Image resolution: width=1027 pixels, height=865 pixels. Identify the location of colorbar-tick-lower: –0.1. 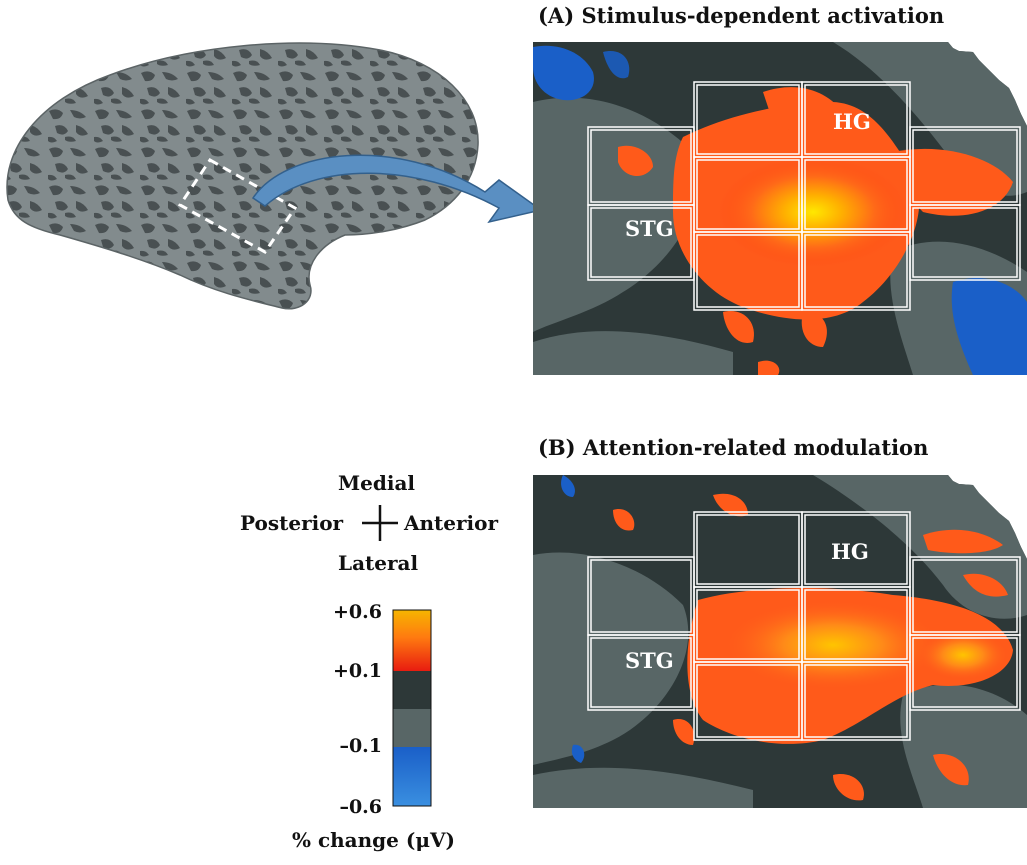
(360, 746).